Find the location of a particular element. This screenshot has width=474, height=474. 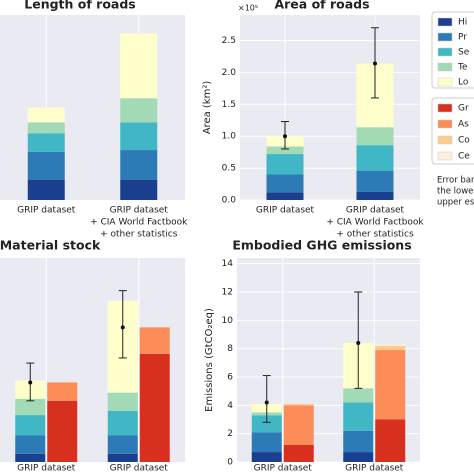

y-tick-label: 0 is located at coordinates (230, 463).